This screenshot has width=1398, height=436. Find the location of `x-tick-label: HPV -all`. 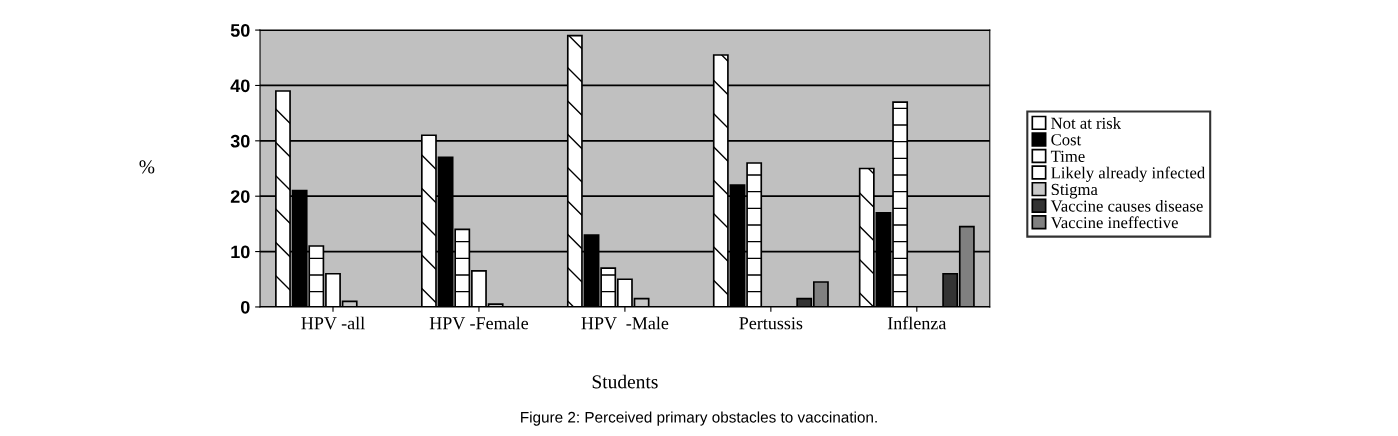

x-tick-label: HPV -all is located at coordinates (333, 323).